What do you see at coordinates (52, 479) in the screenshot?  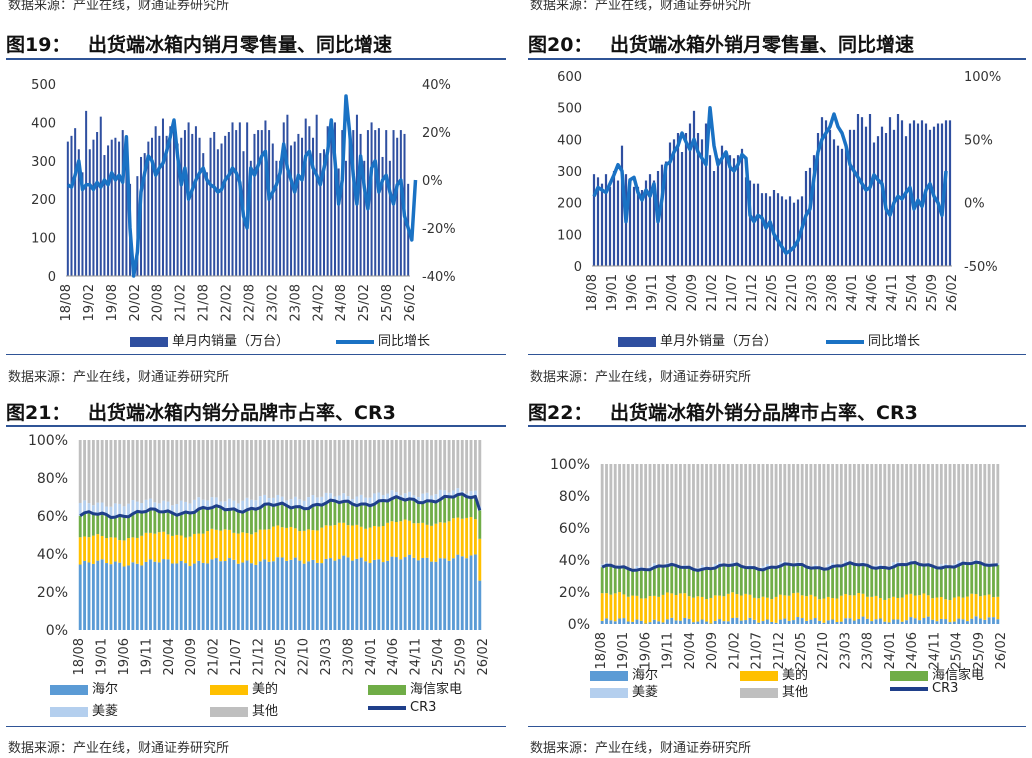 I see `fig21-ytick: 80%` at bounding box center [52, 479].